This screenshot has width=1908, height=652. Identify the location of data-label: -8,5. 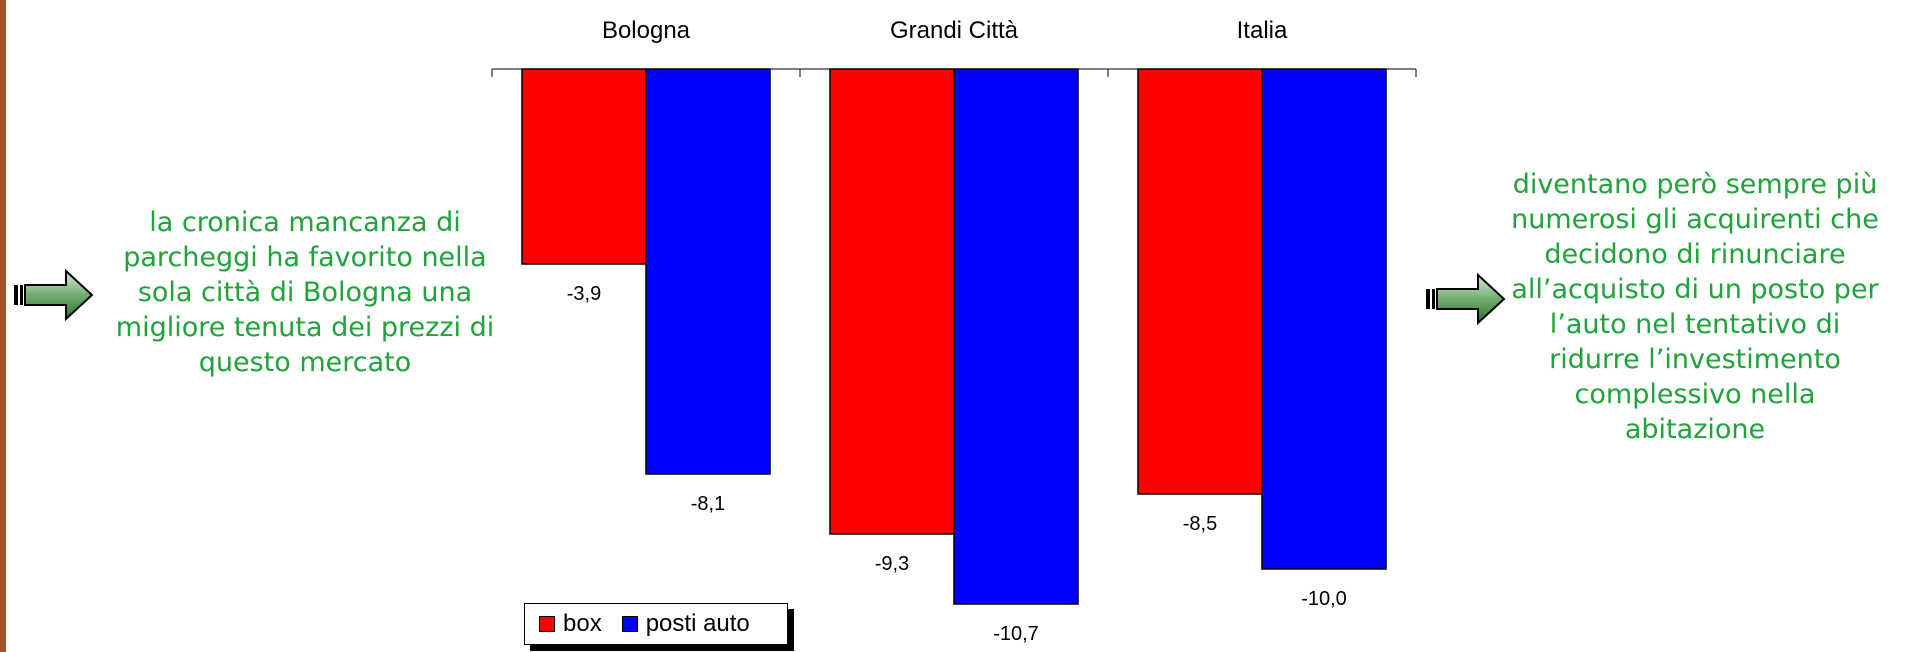
(1200, 524).